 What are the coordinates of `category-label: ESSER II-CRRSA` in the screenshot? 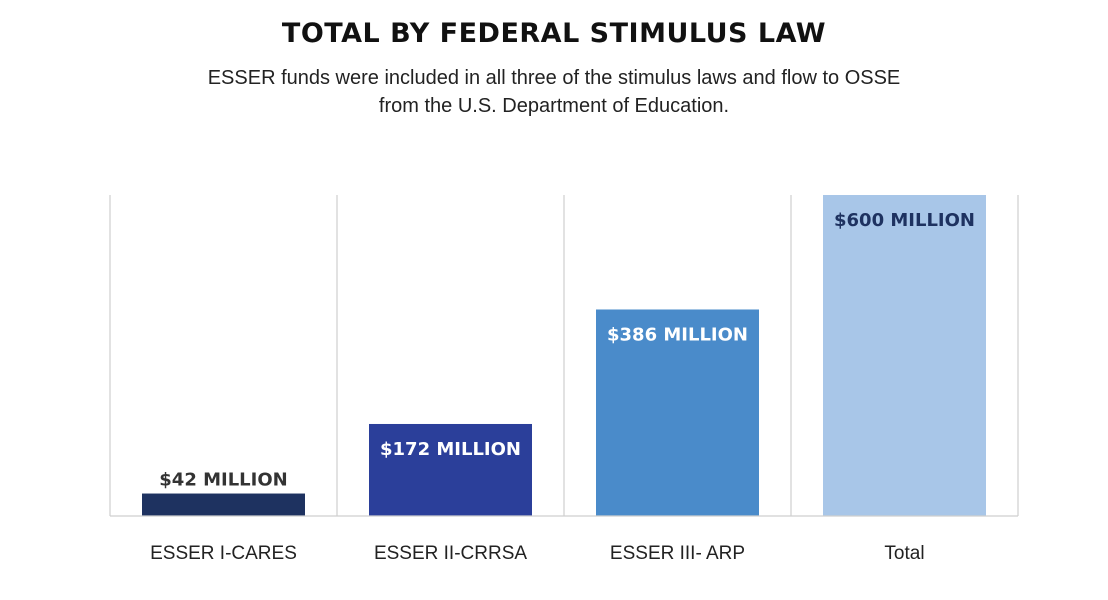 It's located at (450, 553).